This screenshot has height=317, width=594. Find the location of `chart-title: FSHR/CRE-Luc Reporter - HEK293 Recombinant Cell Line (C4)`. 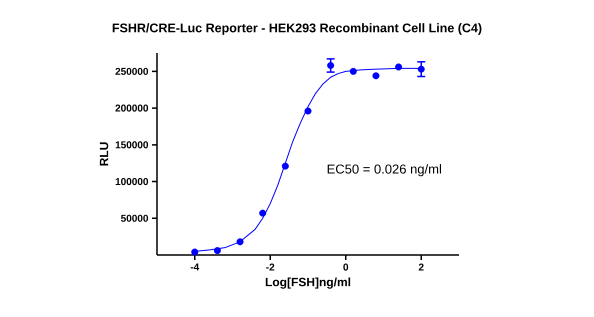

chart-title: FSHR/CRE-Luc Reporter - HEK293 Recombinant Cell Line (C4) is located at coordinates (297, 29).